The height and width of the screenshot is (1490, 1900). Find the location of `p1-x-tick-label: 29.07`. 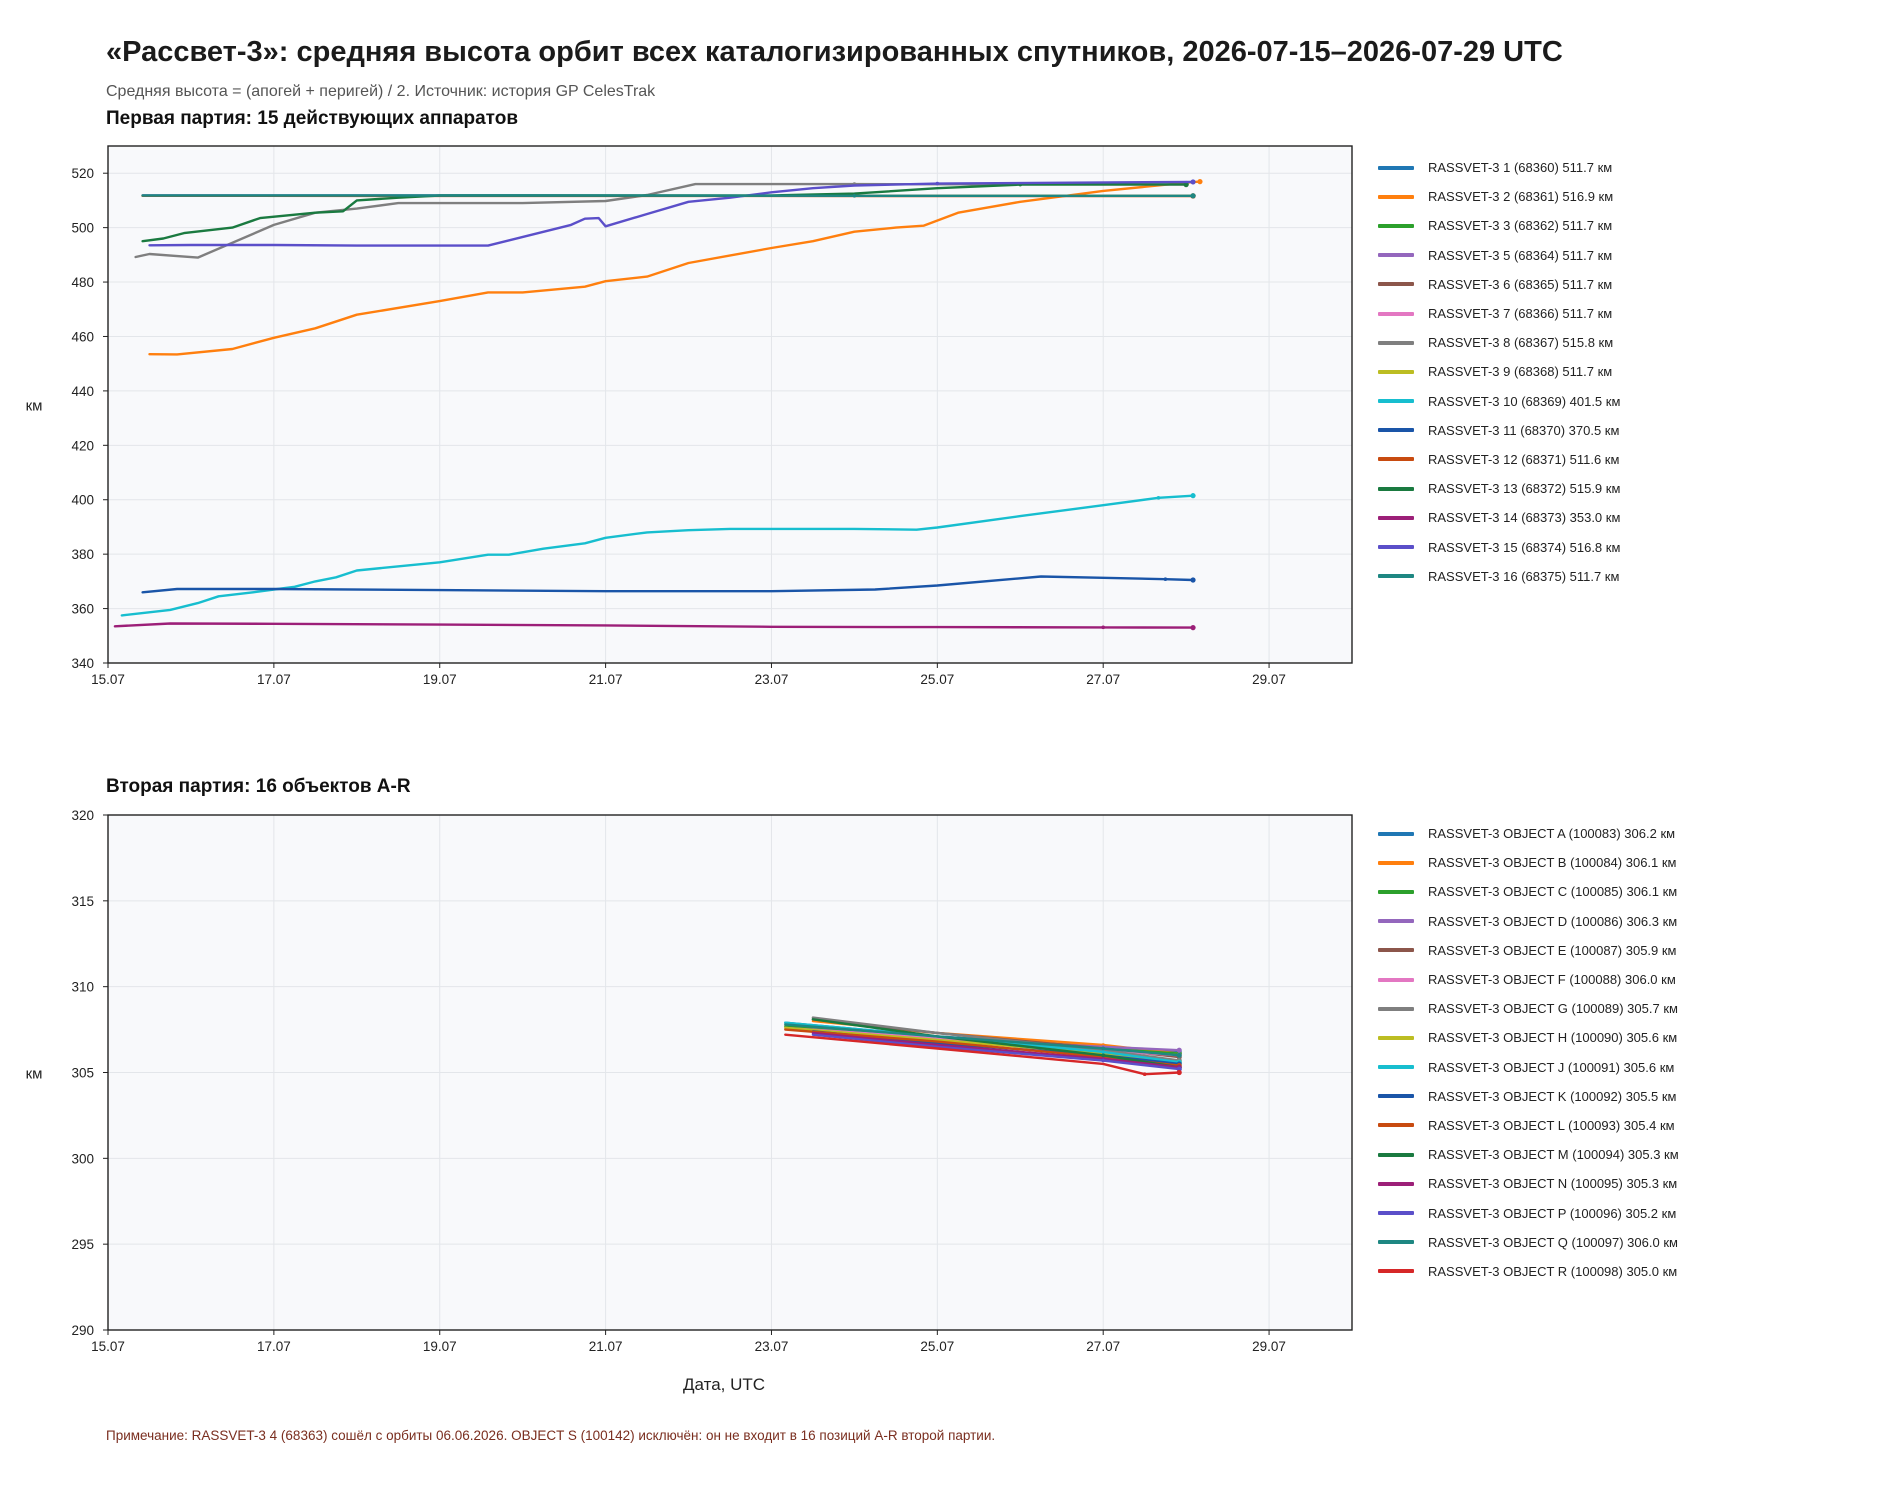

p1-x-tick-label: 29.07 is located at coordinates (1269, 679).